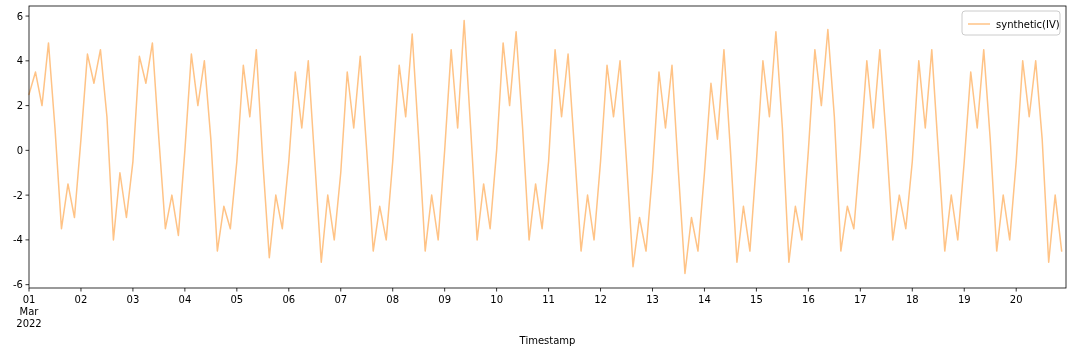 The image size is (1072, 352). Describe the element at coordinates (18, 285) in the screenshot. I see `y-tick-label: -6` at that location.